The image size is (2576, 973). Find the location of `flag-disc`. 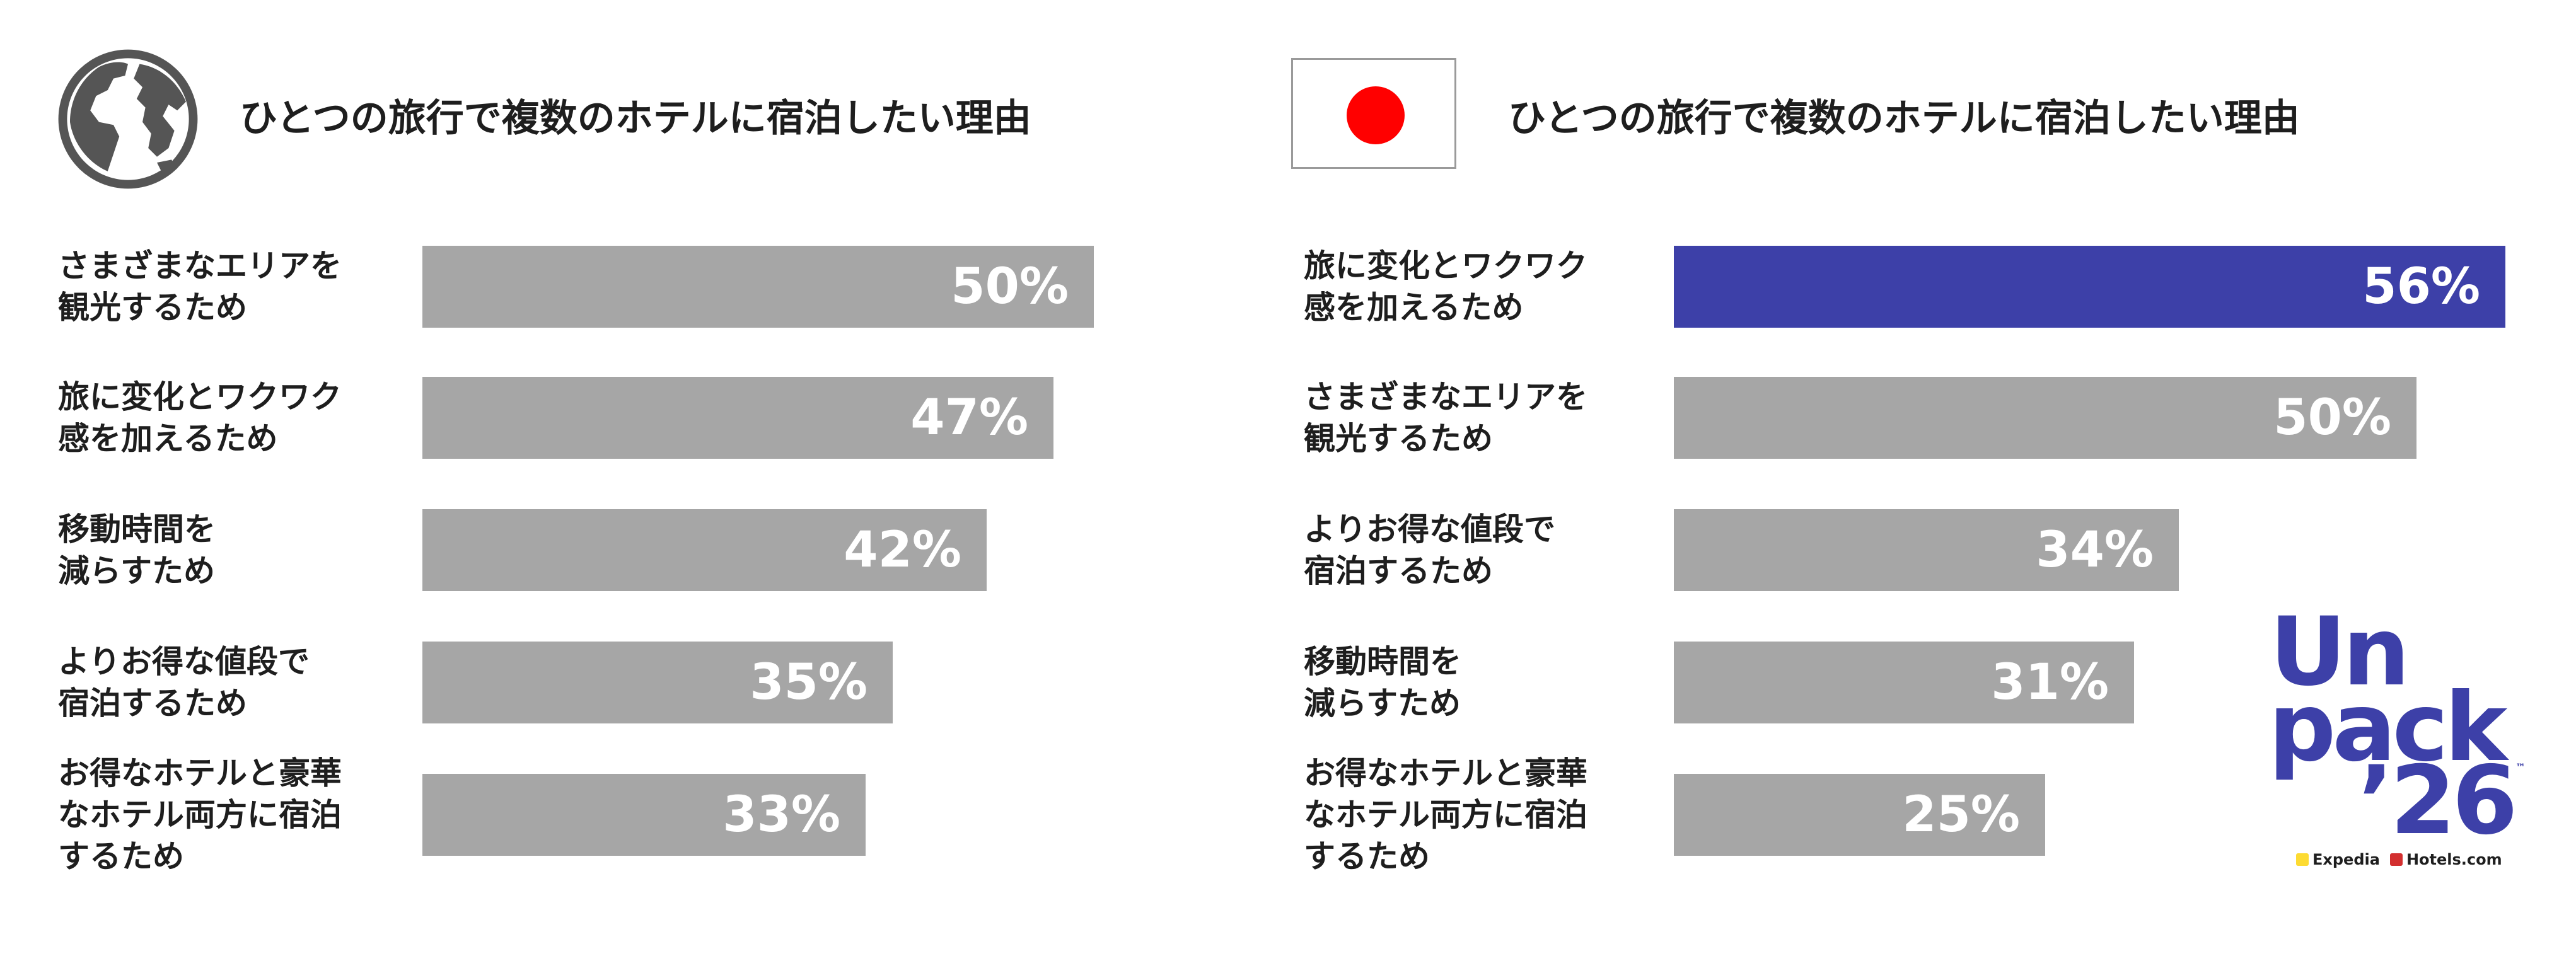

flag-disc is located at coordinates (1376, 115).